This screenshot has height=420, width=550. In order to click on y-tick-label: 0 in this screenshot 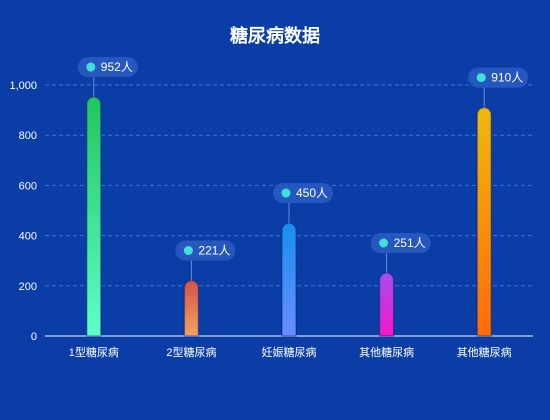, I will do `click(34, 337)`.